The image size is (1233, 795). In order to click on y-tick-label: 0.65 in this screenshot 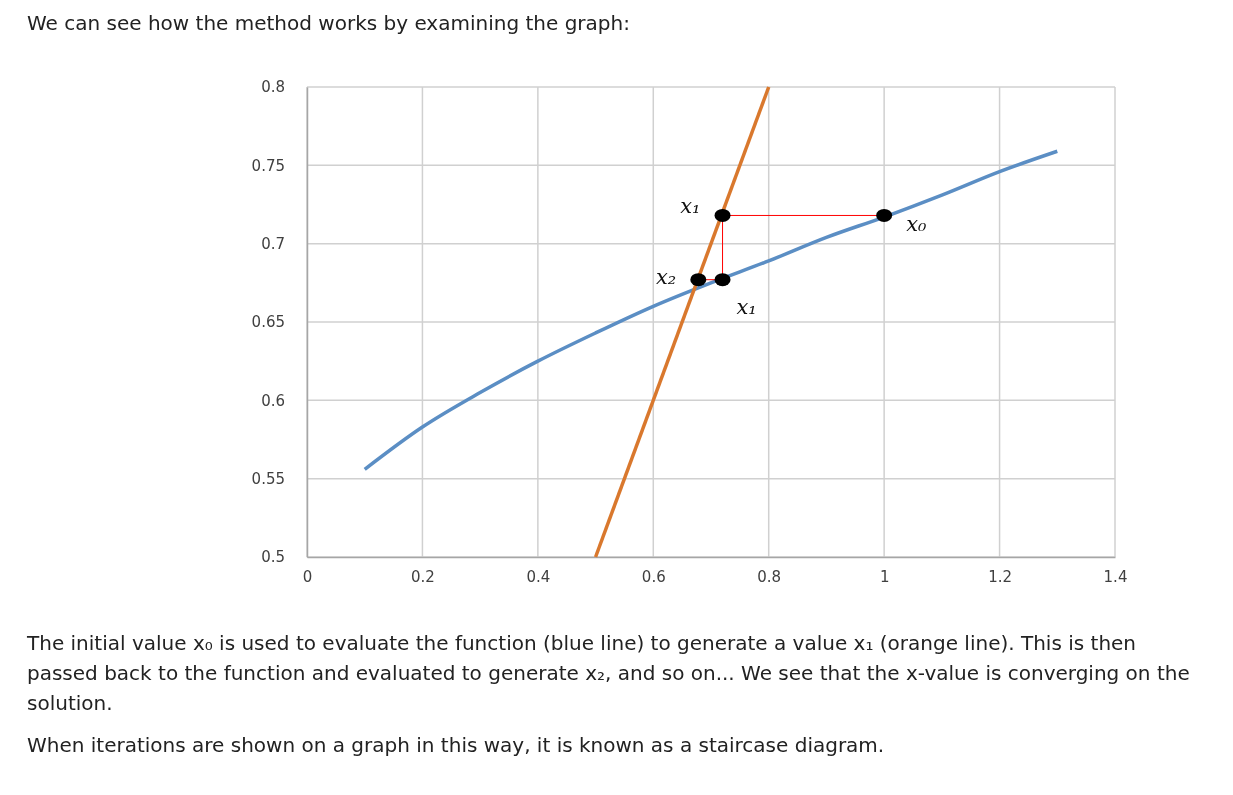, I will do `click(268, 322)`.